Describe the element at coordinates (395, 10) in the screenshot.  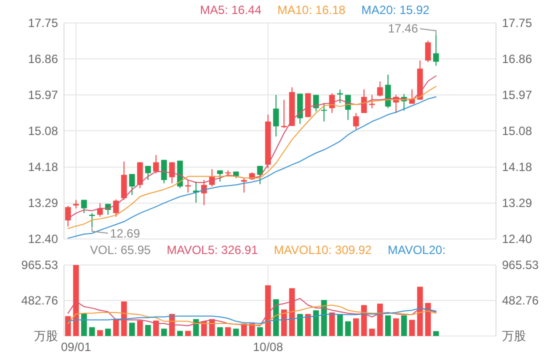
I see `text: MA20: 15.92` at that location.